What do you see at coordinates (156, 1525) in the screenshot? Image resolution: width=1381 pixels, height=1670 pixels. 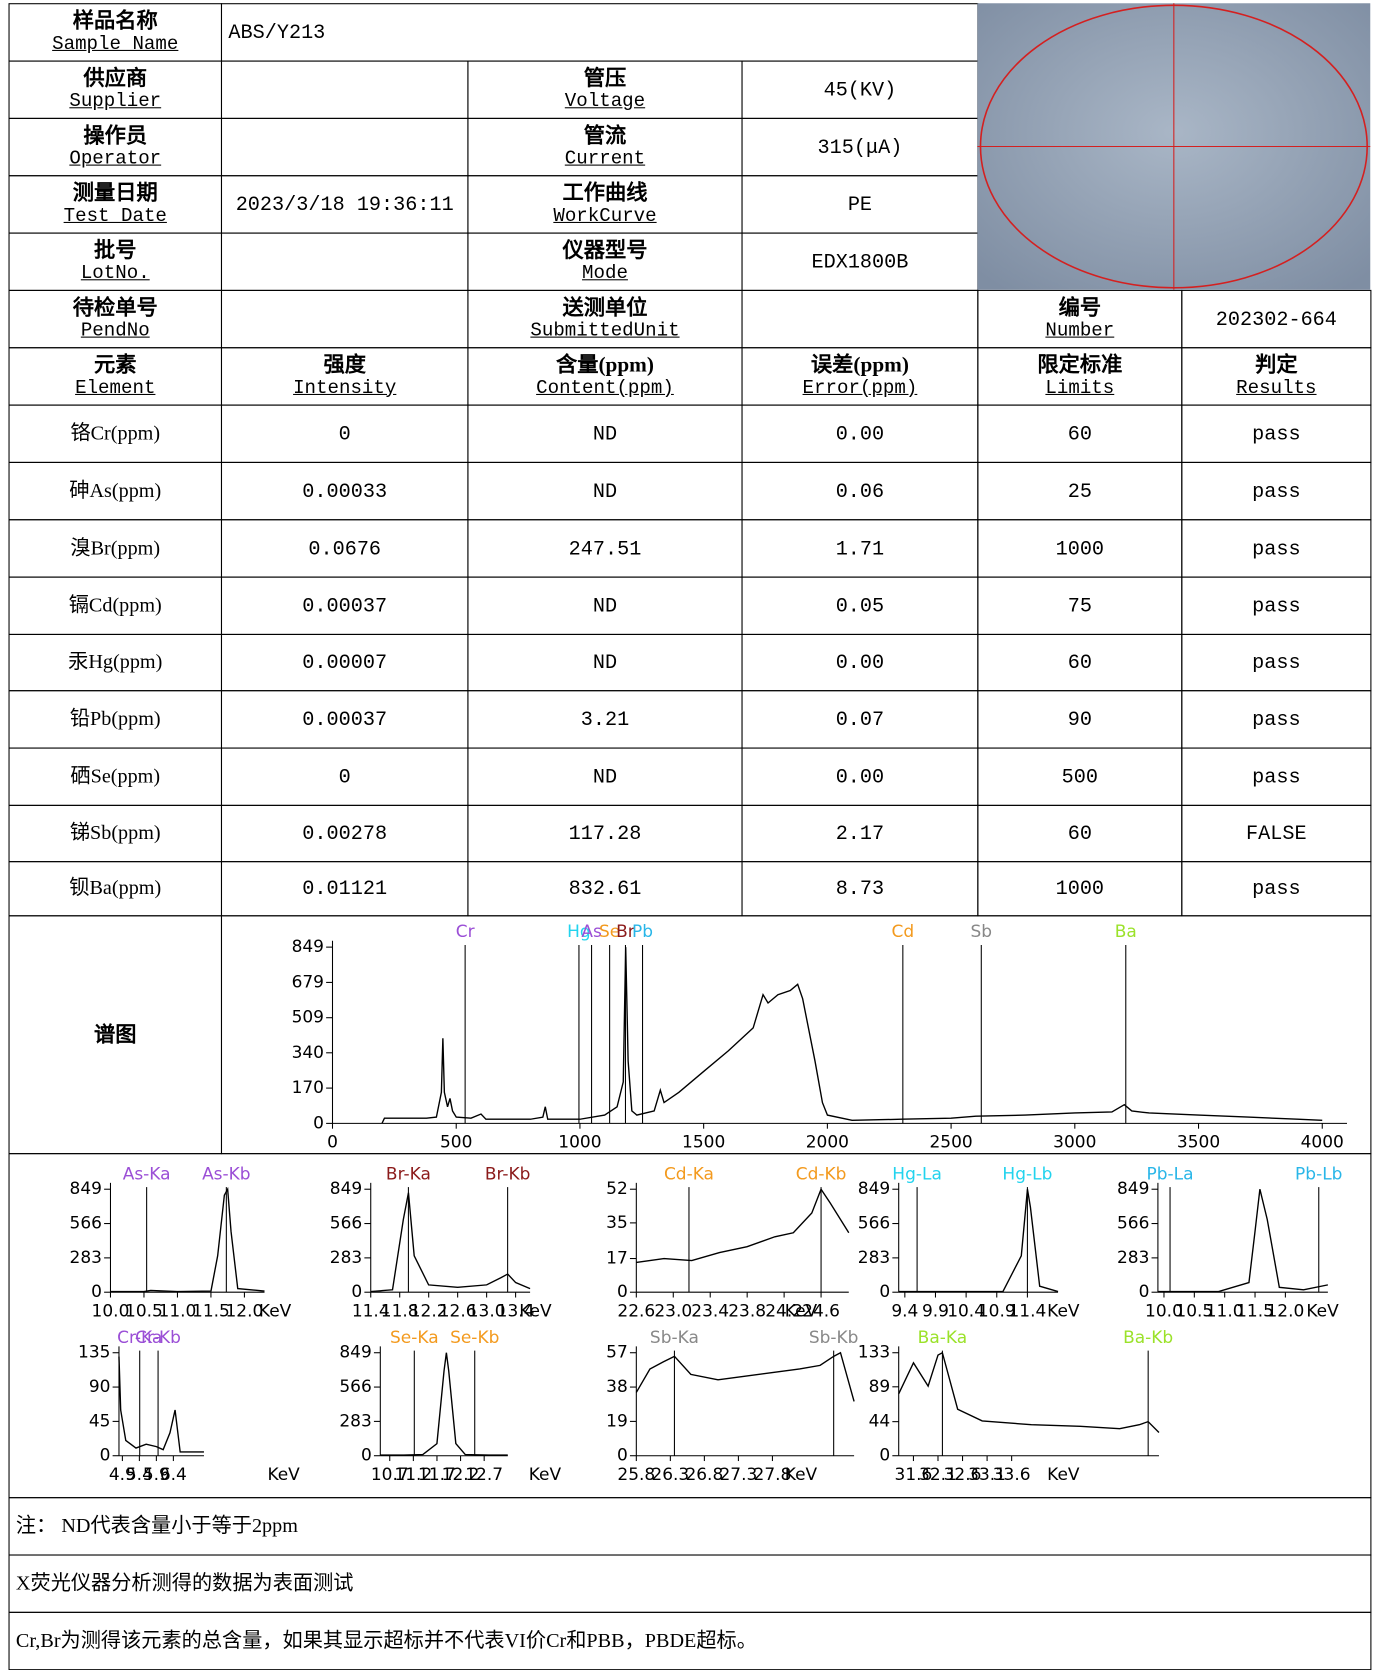 I see `note: 注： ND代表含量小于等于2ppm` at bounding box center [156, 1525].